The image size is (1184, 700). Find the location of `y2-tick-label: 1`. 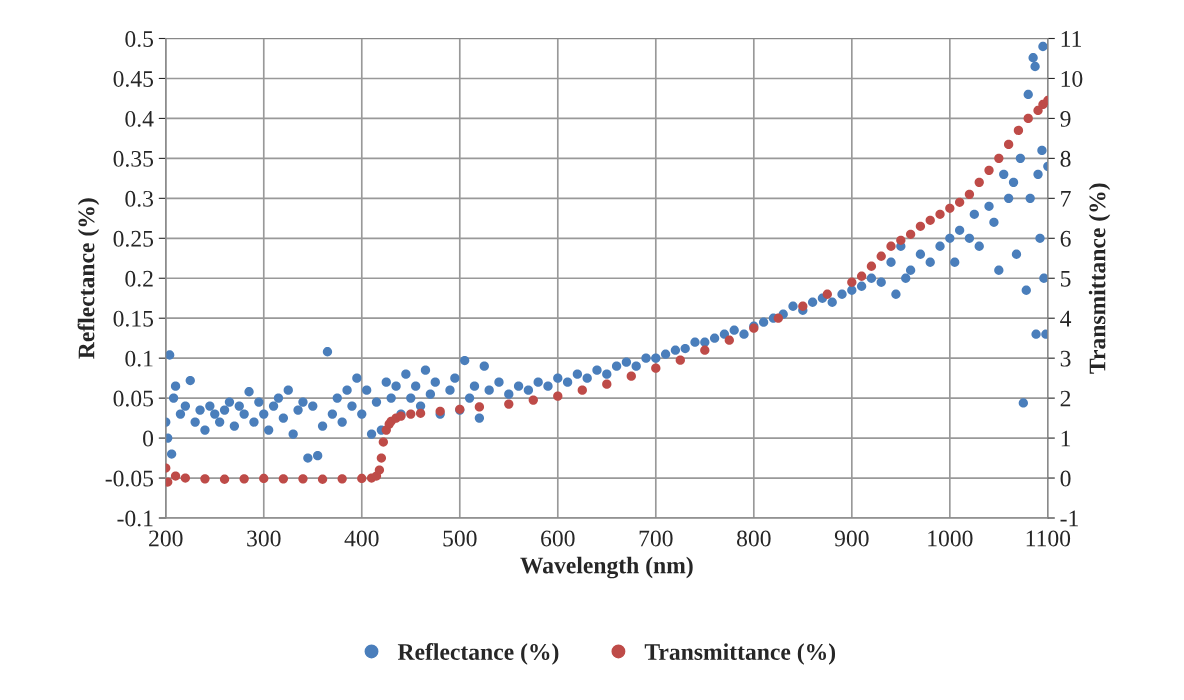

y2-tick-label: 1 is located at coordinates (1066, 438).